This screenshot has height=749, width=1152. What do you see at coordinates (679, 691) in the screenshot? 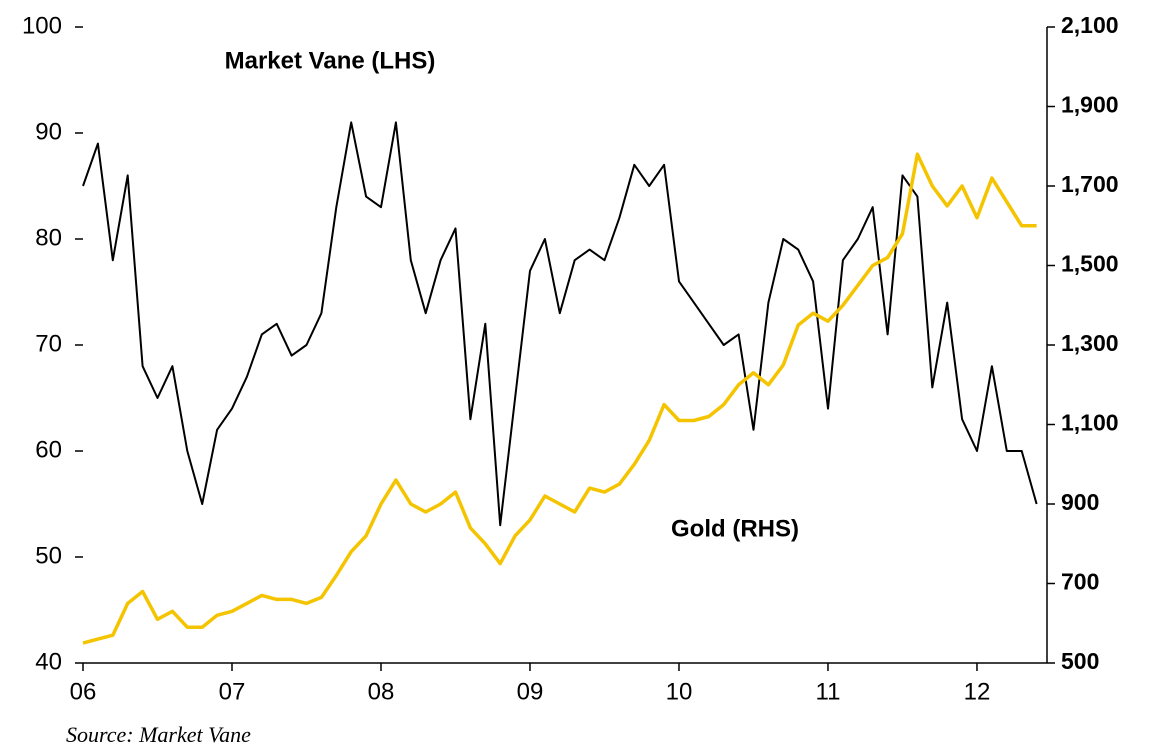
I see `x-tick-label: 10` at bounding box center [679, 691].